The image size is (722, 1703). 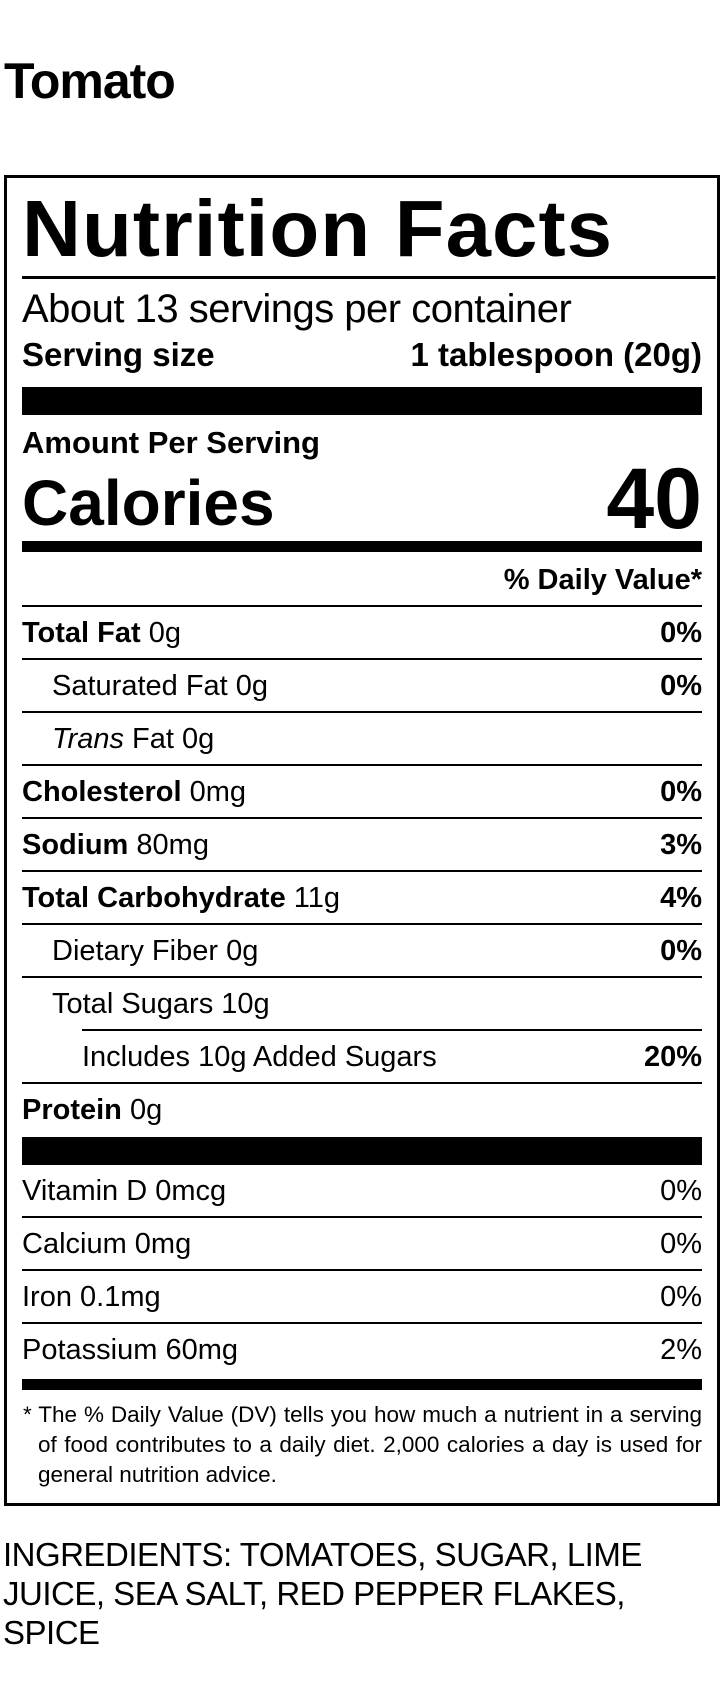 What do you see at coordinates (107, 1244) in the screenshot?
I see `vitamin-text: Calcium 0mg` at bounding box center [107, 1244].